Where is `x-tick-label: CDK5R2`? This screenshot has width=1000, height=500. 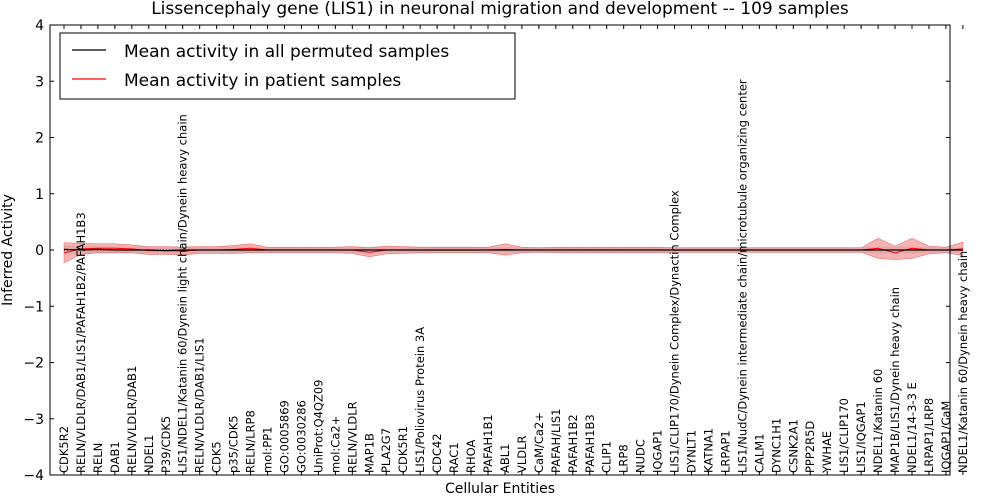 x-tick-label: CDK5R2 is located at coordinates (64, 449).